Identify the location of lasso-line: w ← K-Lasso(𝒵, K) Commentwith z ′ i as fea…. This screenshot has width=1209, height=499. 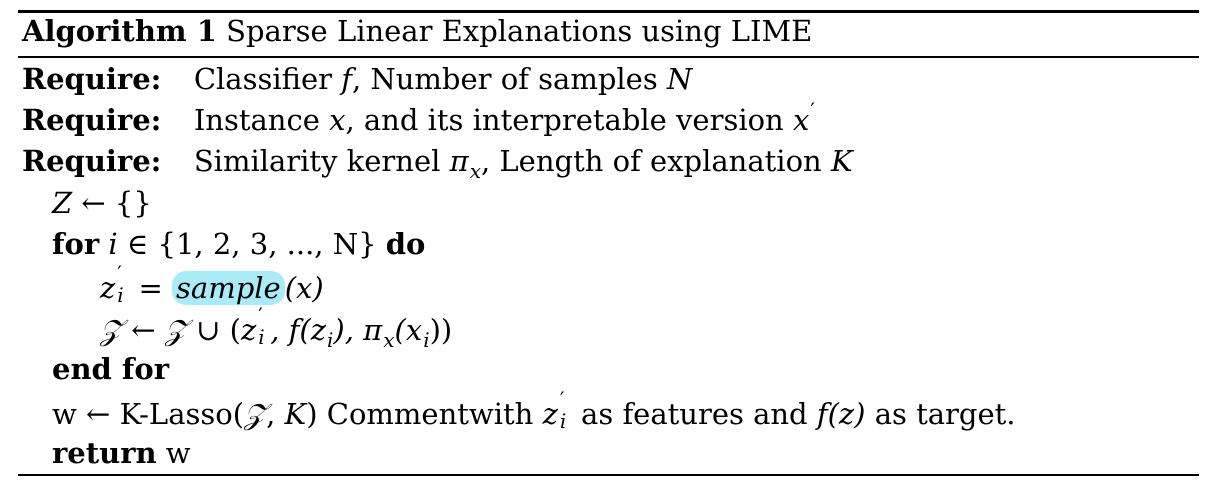
(534, 410).